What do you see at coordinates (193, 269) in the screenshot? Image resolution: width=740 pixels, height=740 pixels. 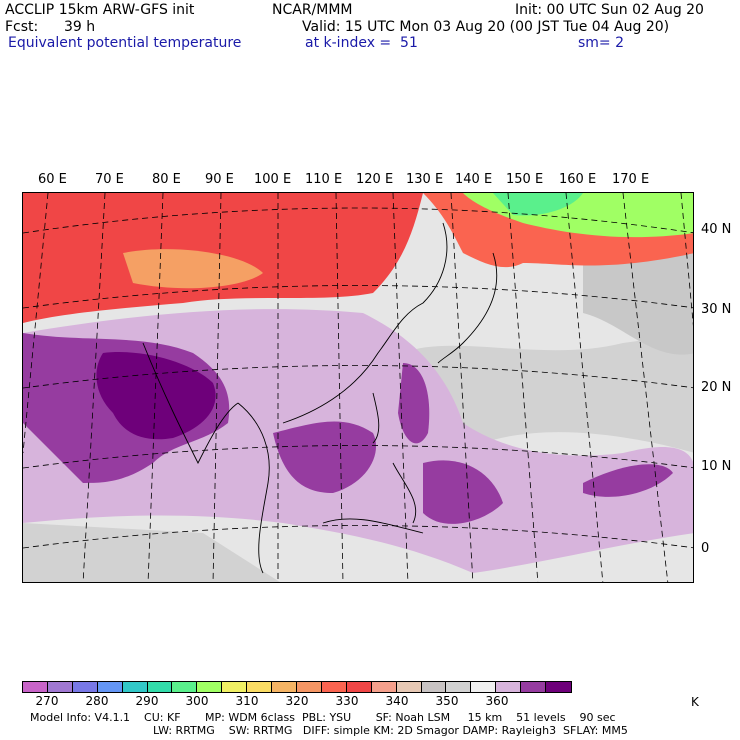 I see `orange-region` at bounding box center [193, 269].